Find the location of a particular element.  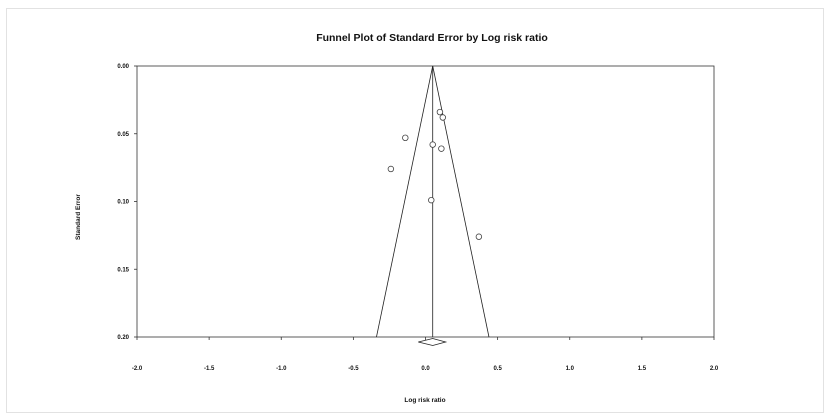

study-points is located at coordinates (435, 174).